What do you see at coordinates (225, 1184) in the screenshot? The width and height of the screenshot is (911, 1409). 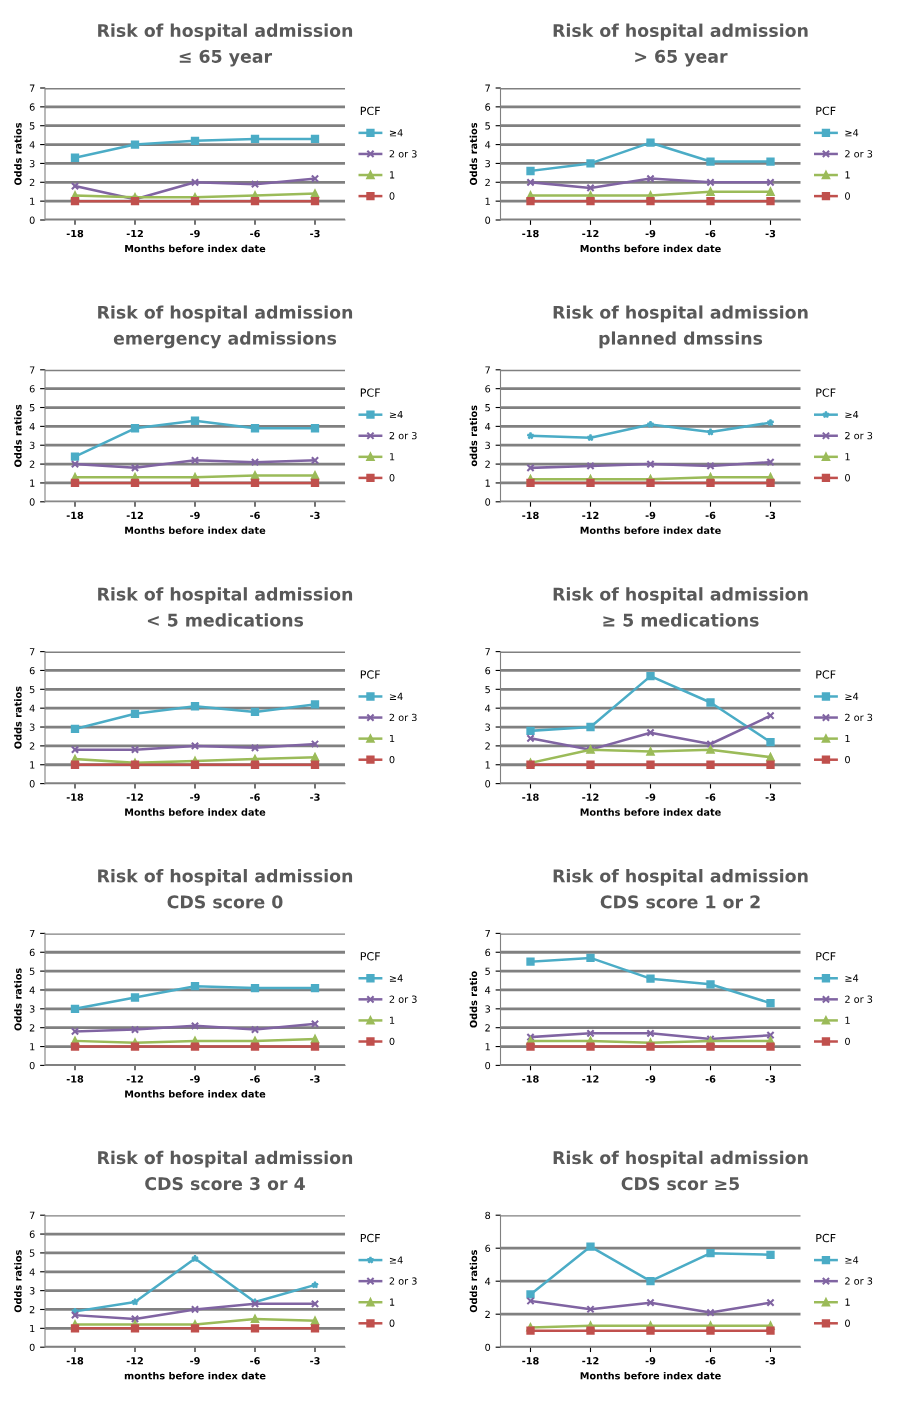 I see `chart-subtitle: CDS score 3 or 4` at bounding box center [225, 1184].